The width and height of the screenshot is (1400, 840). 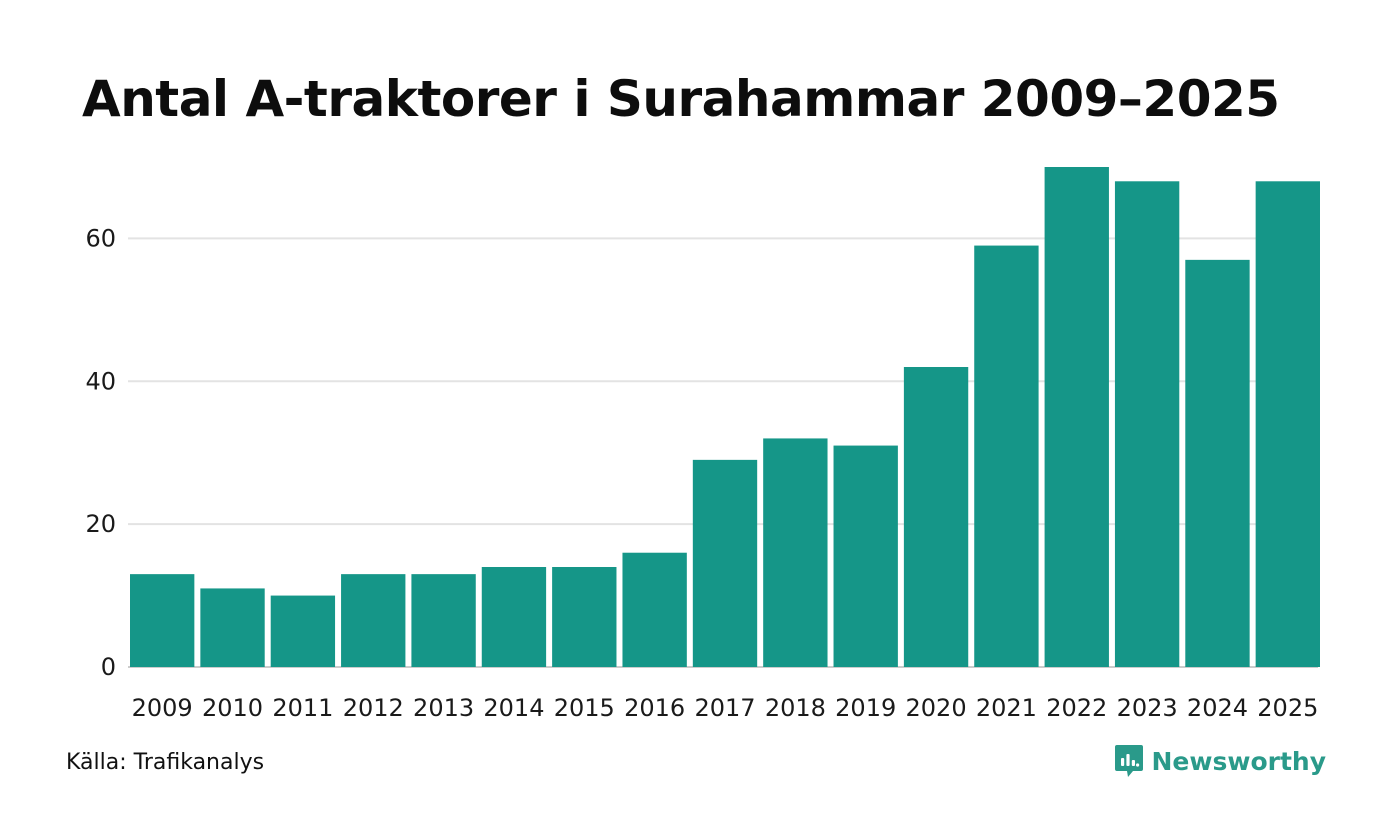 I want to click on bar-2013, so click(x=443, y=620).